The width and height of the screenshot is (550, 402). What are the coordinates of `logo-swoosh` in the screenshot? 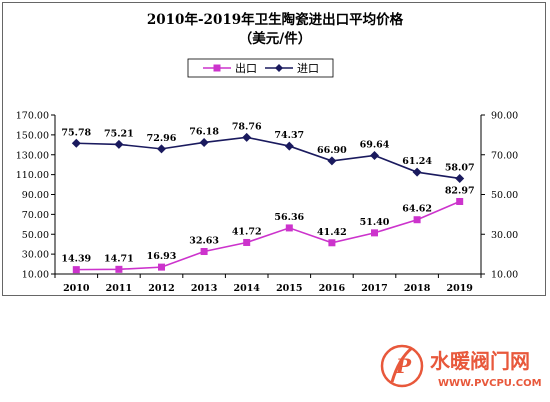 It's located at (401, 364).